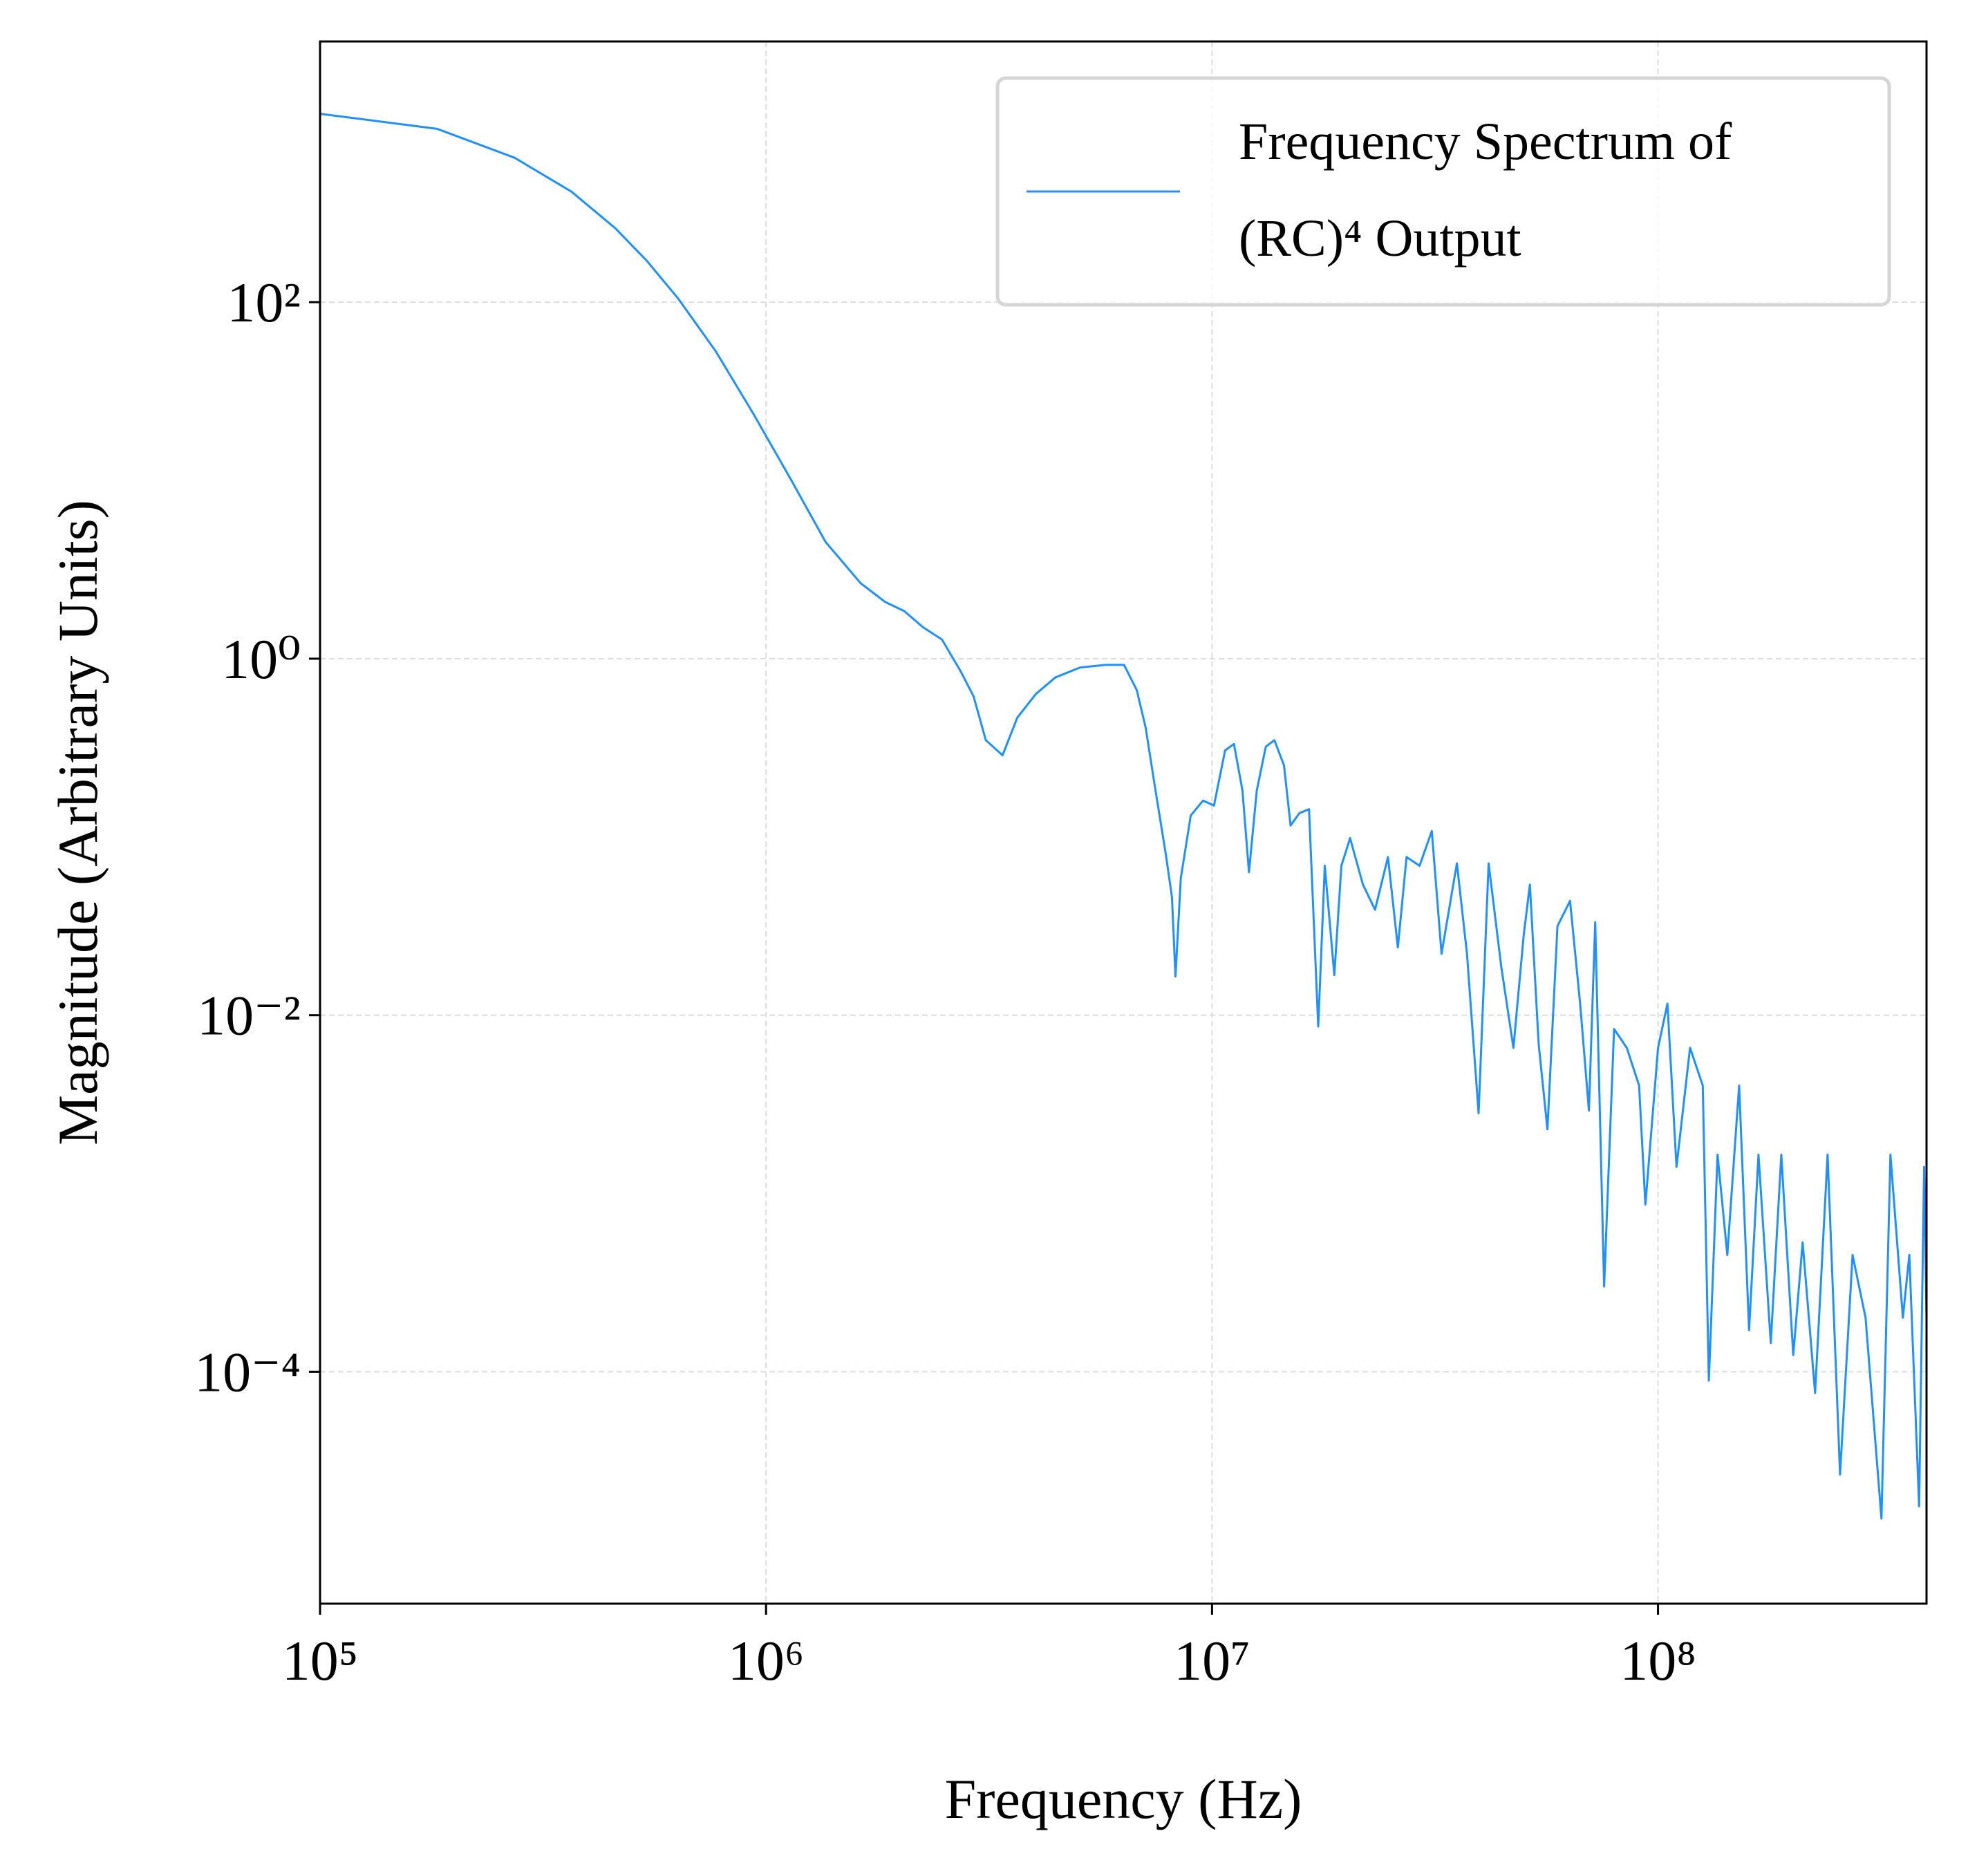 Image resolution: width=1968 pixels, height=1876 pixels. I want to click on y-tick-label: 10⁻⁴, so click(247, 1371).